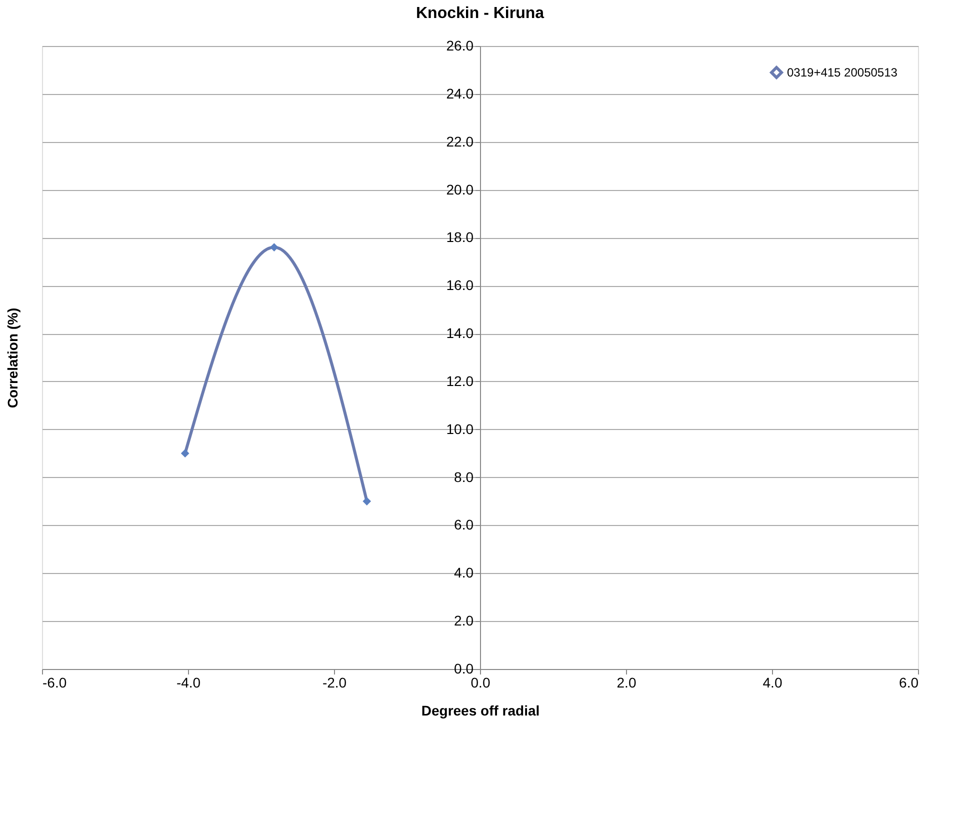  Describe the element at coordinates (12, 358) in the screenshot. I see `y-axis-title: Correlation (%)` at that location.